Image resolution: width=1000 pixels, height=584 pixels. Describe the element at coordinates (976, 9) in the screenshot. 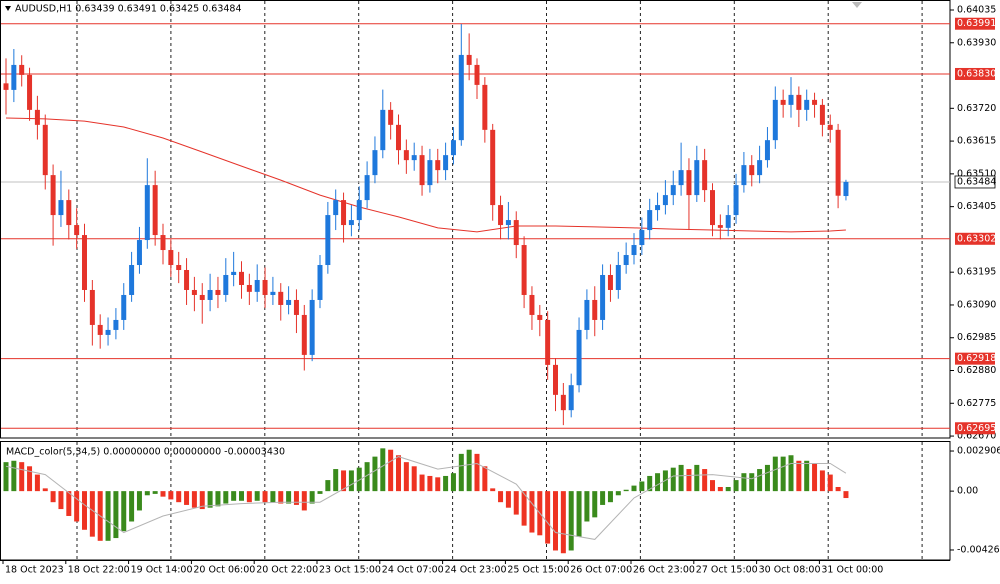

I see `y-tick-label: 0.64035` at that location.